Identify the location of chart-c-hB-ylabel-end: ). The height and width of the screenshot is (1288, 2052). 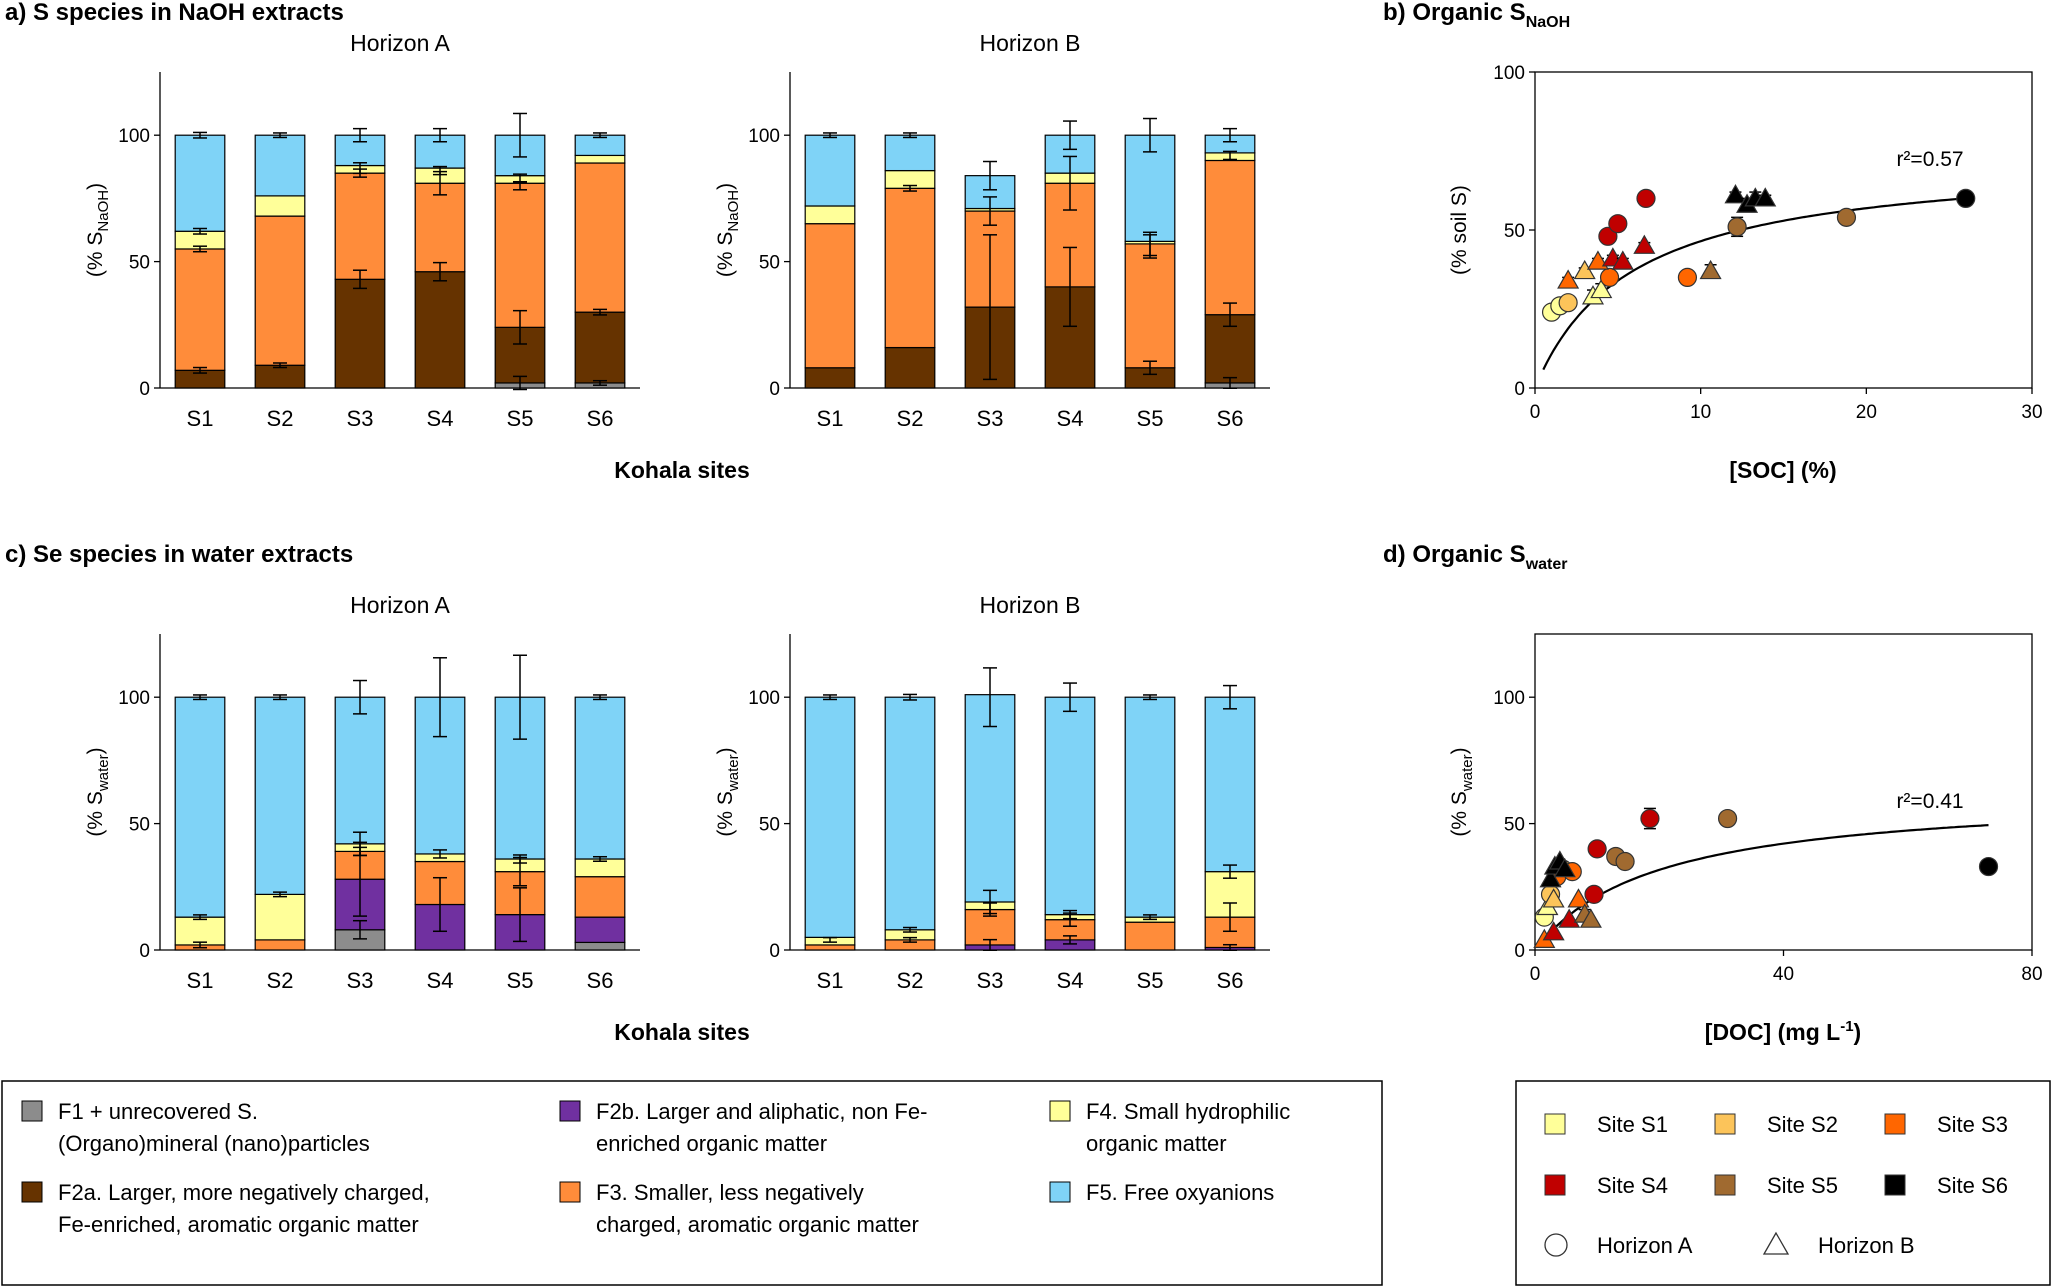
(725, 750).